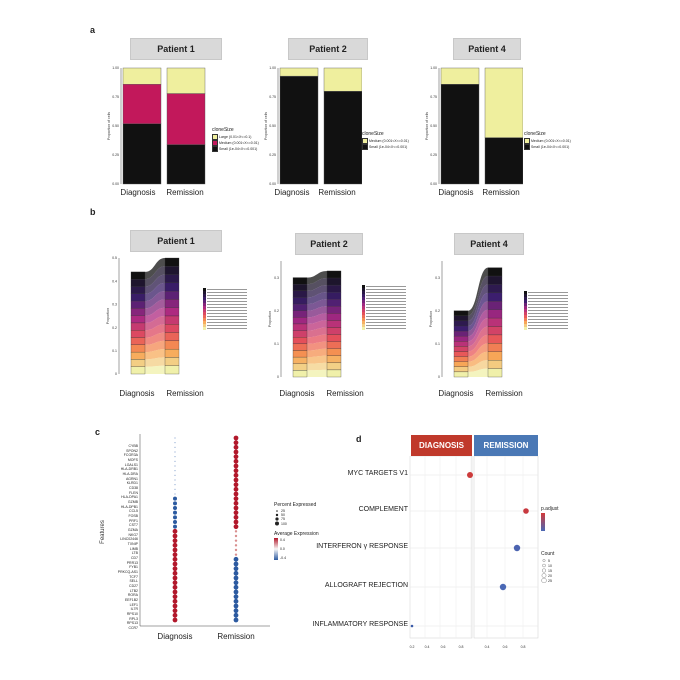 The width and height of the screenshot is (680, 680). Describe the element at coordinates (132, 530) in the screenshot. I see `c-feature-label: GZMA` at that location.